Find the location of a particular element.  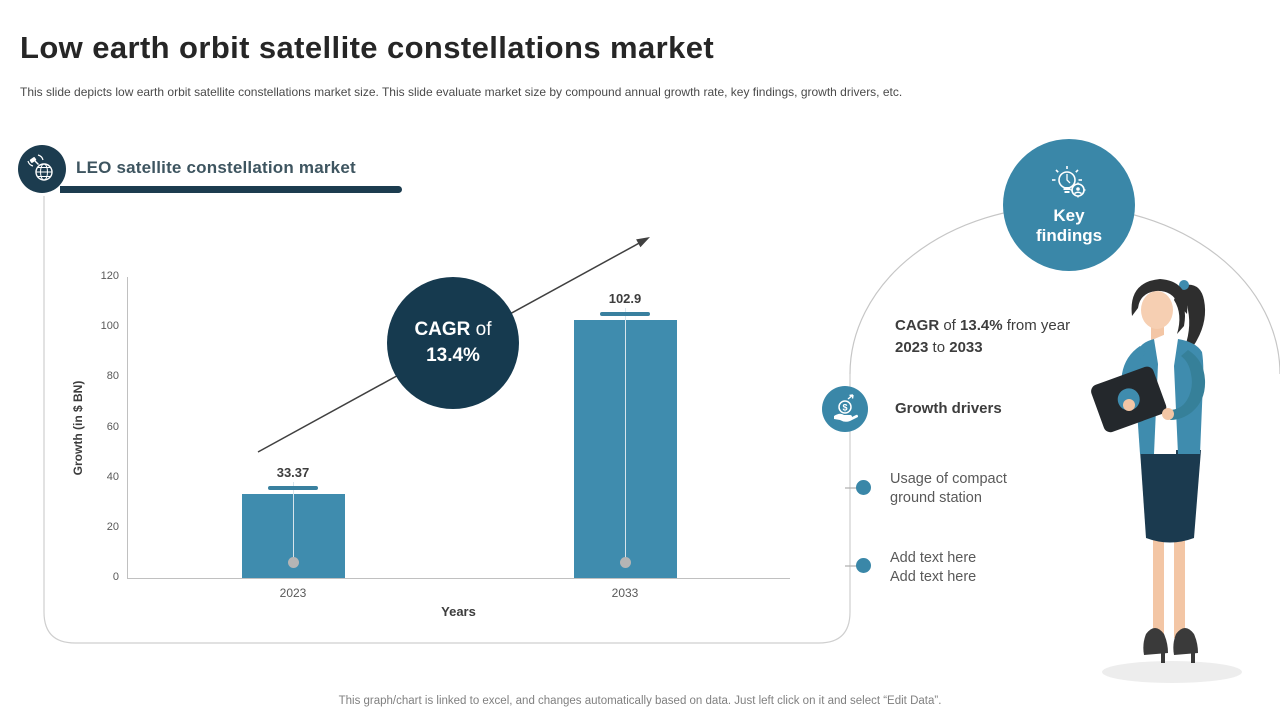

lightbulb-idea-icon is located at coordinates (1069, 182).